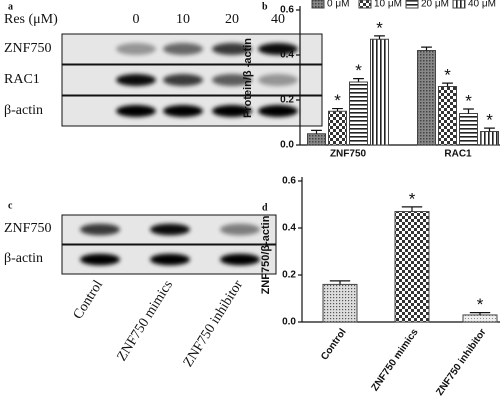  Describe the element at coordinates (458, 154) in the screenshot. I see `x-tick-label: RAC1` at that location.